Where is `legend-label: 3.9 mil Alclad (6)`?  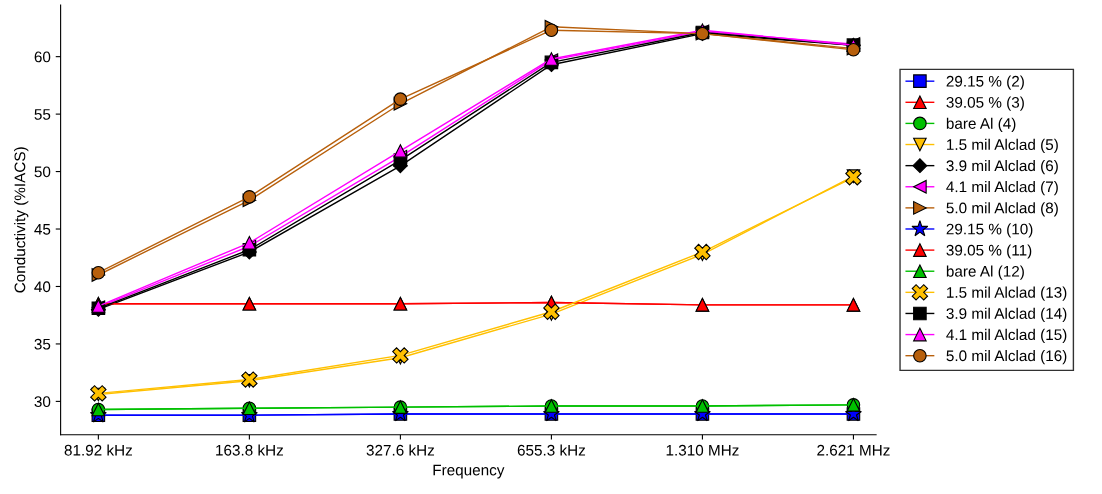 legend-label: 3.9 mil Alclad (6) is located at coordinates (1002, 167).